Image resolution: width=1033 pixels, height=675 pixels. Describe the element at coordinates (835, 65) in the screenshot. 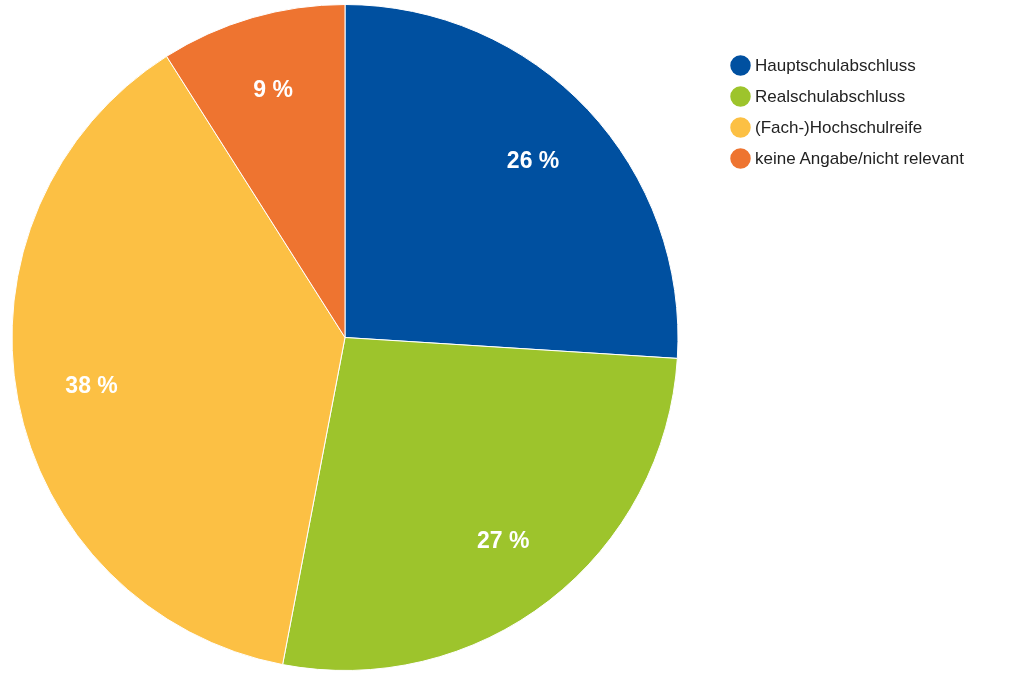

I see `legend-label: Hauptschulabschluss` at that location.